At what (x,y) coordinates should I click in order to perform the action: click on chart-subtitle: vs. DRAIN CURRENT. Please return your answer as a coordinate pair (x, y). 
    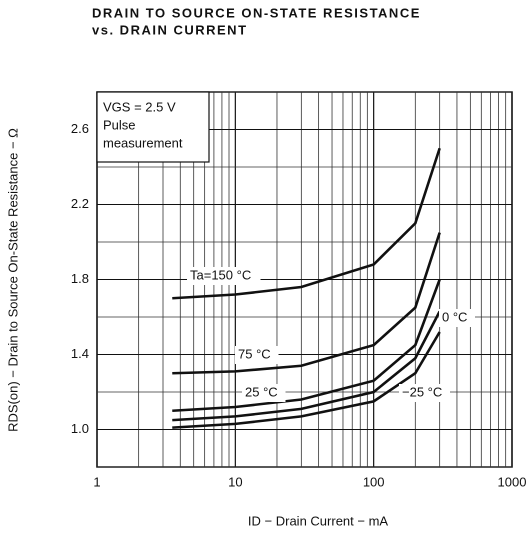
    Looking at the image, I should click on (170, 29).